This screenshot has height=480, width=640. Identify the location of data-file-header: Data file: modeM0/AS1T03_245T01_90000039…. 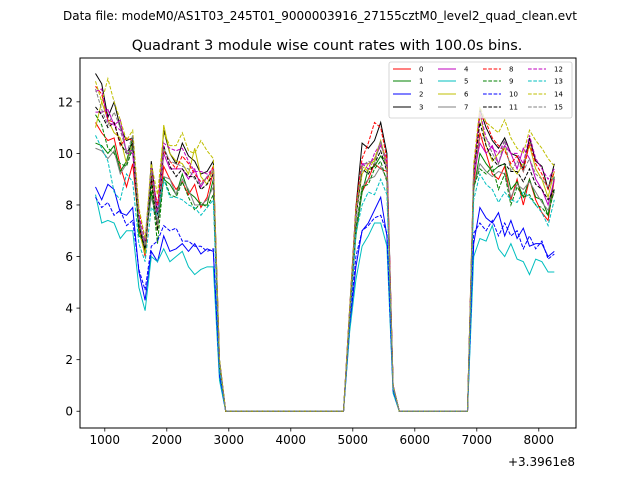
(320, 16).